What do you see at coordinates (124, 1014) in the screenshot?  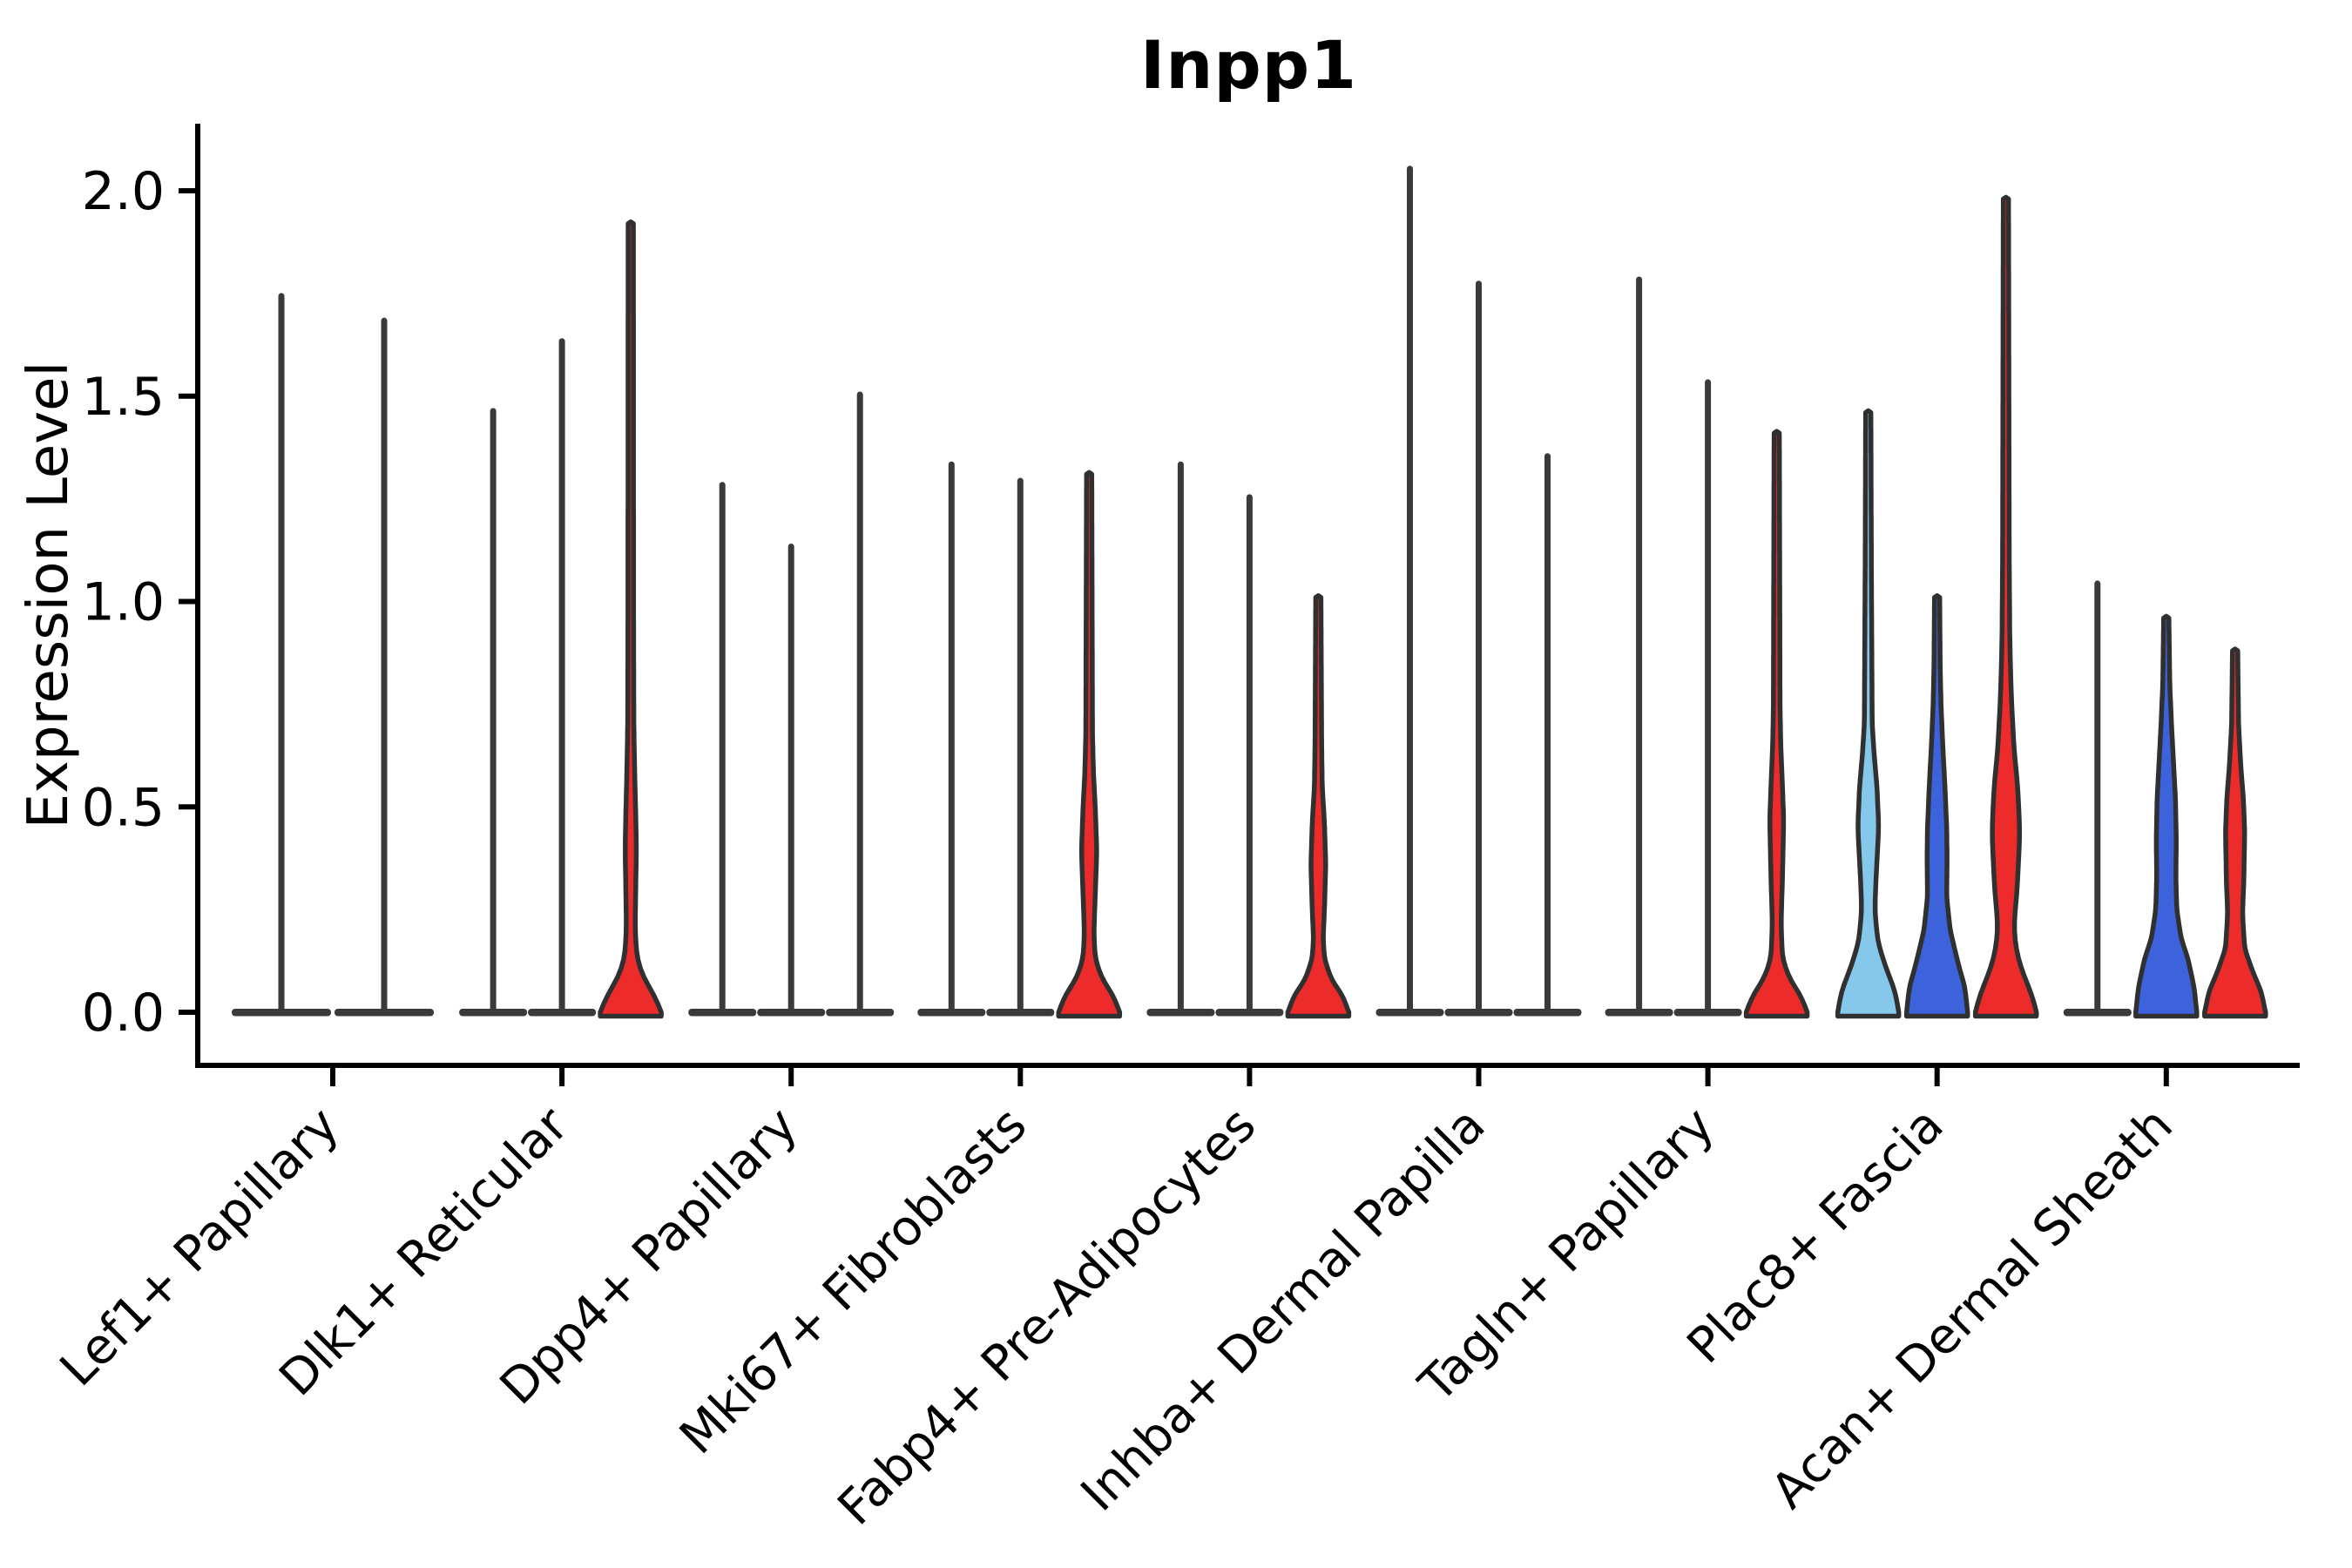 I see `y-tick-label: 0.0` at bounding box center [124, 1014].